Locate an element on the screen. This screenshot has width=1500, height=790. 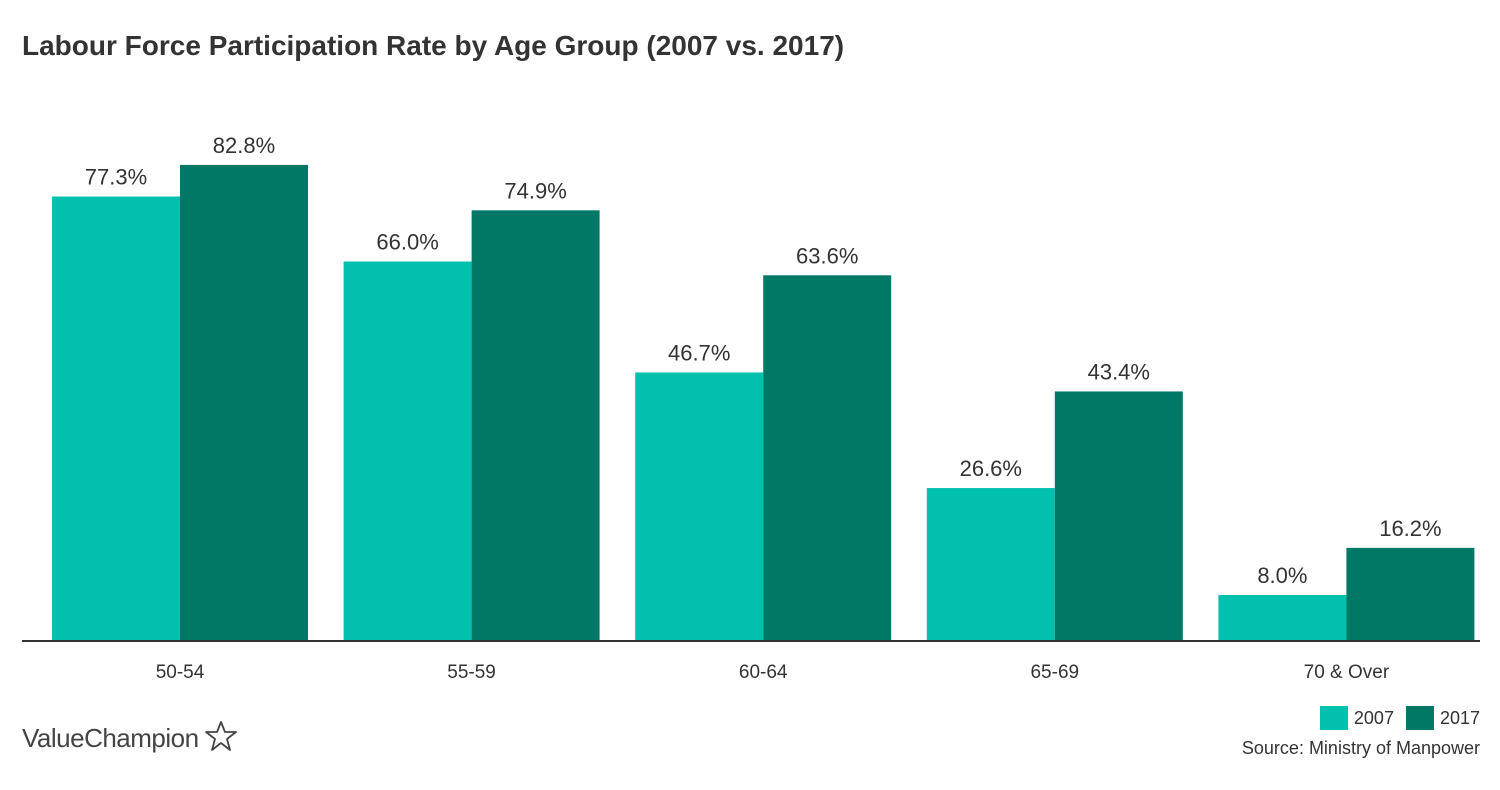
brand-logo: ValueChampion is located at coordinates (130, 738).